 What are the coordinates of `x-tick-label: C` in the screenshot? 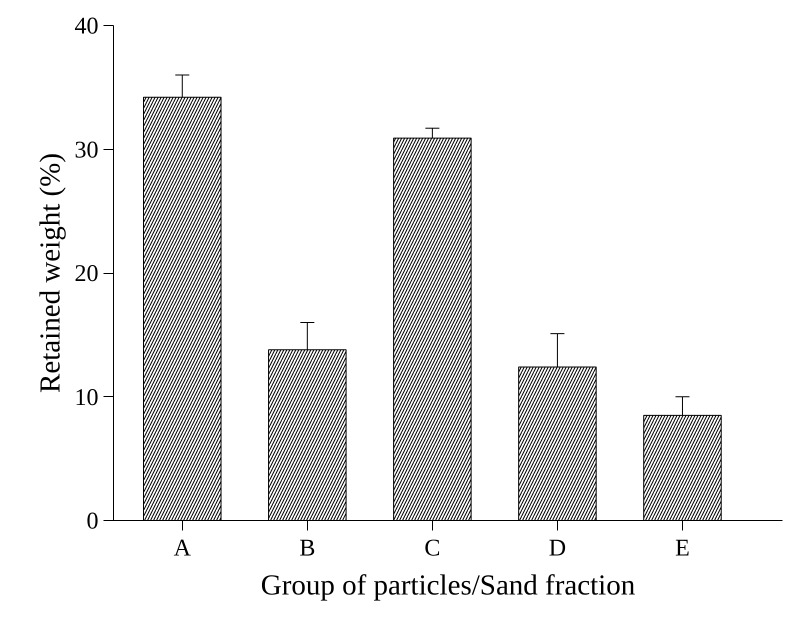 It's located at (432, 549).